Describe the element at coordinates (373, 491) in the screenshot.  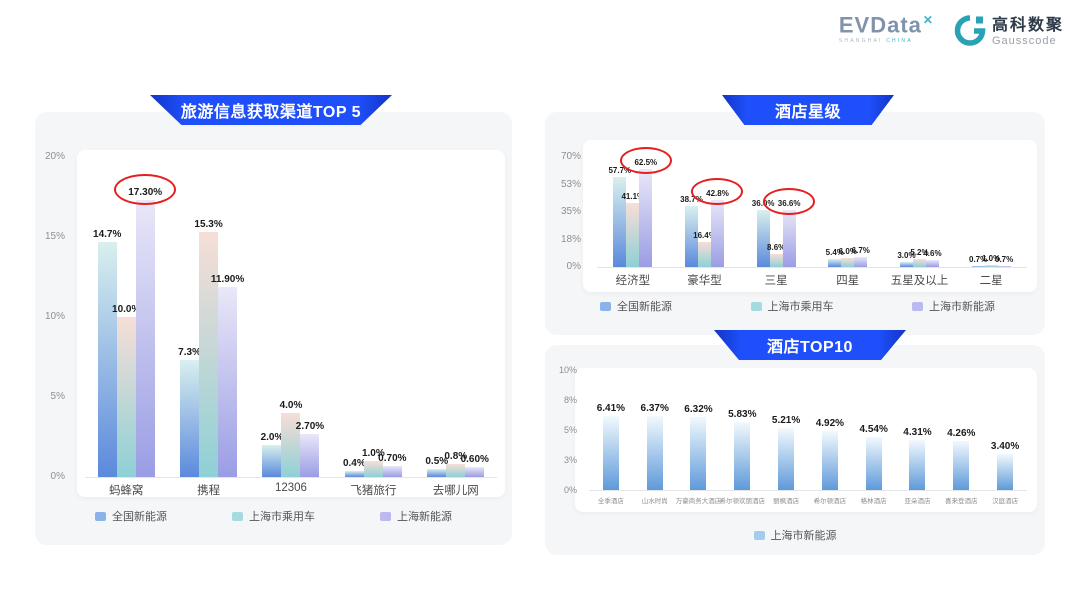
I see `category-label: 飞猪旅行` at that location.